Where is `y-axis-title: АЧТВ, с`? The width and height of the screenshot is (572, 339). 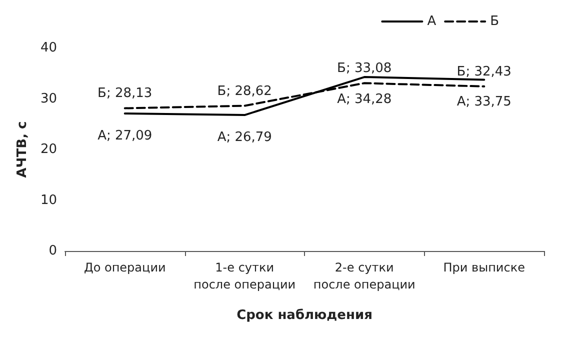
y-axis-title: АЧТВ, с is located at coordinates (22, 149).